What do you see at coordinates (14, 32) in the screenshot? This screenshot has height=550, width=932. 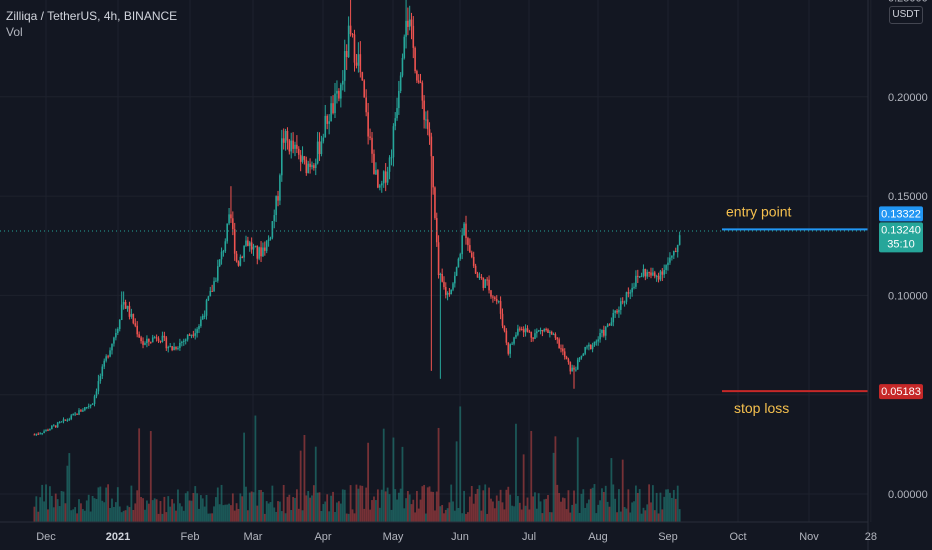 I see `volume-legend: Vol` at bounding box center [14, 32].